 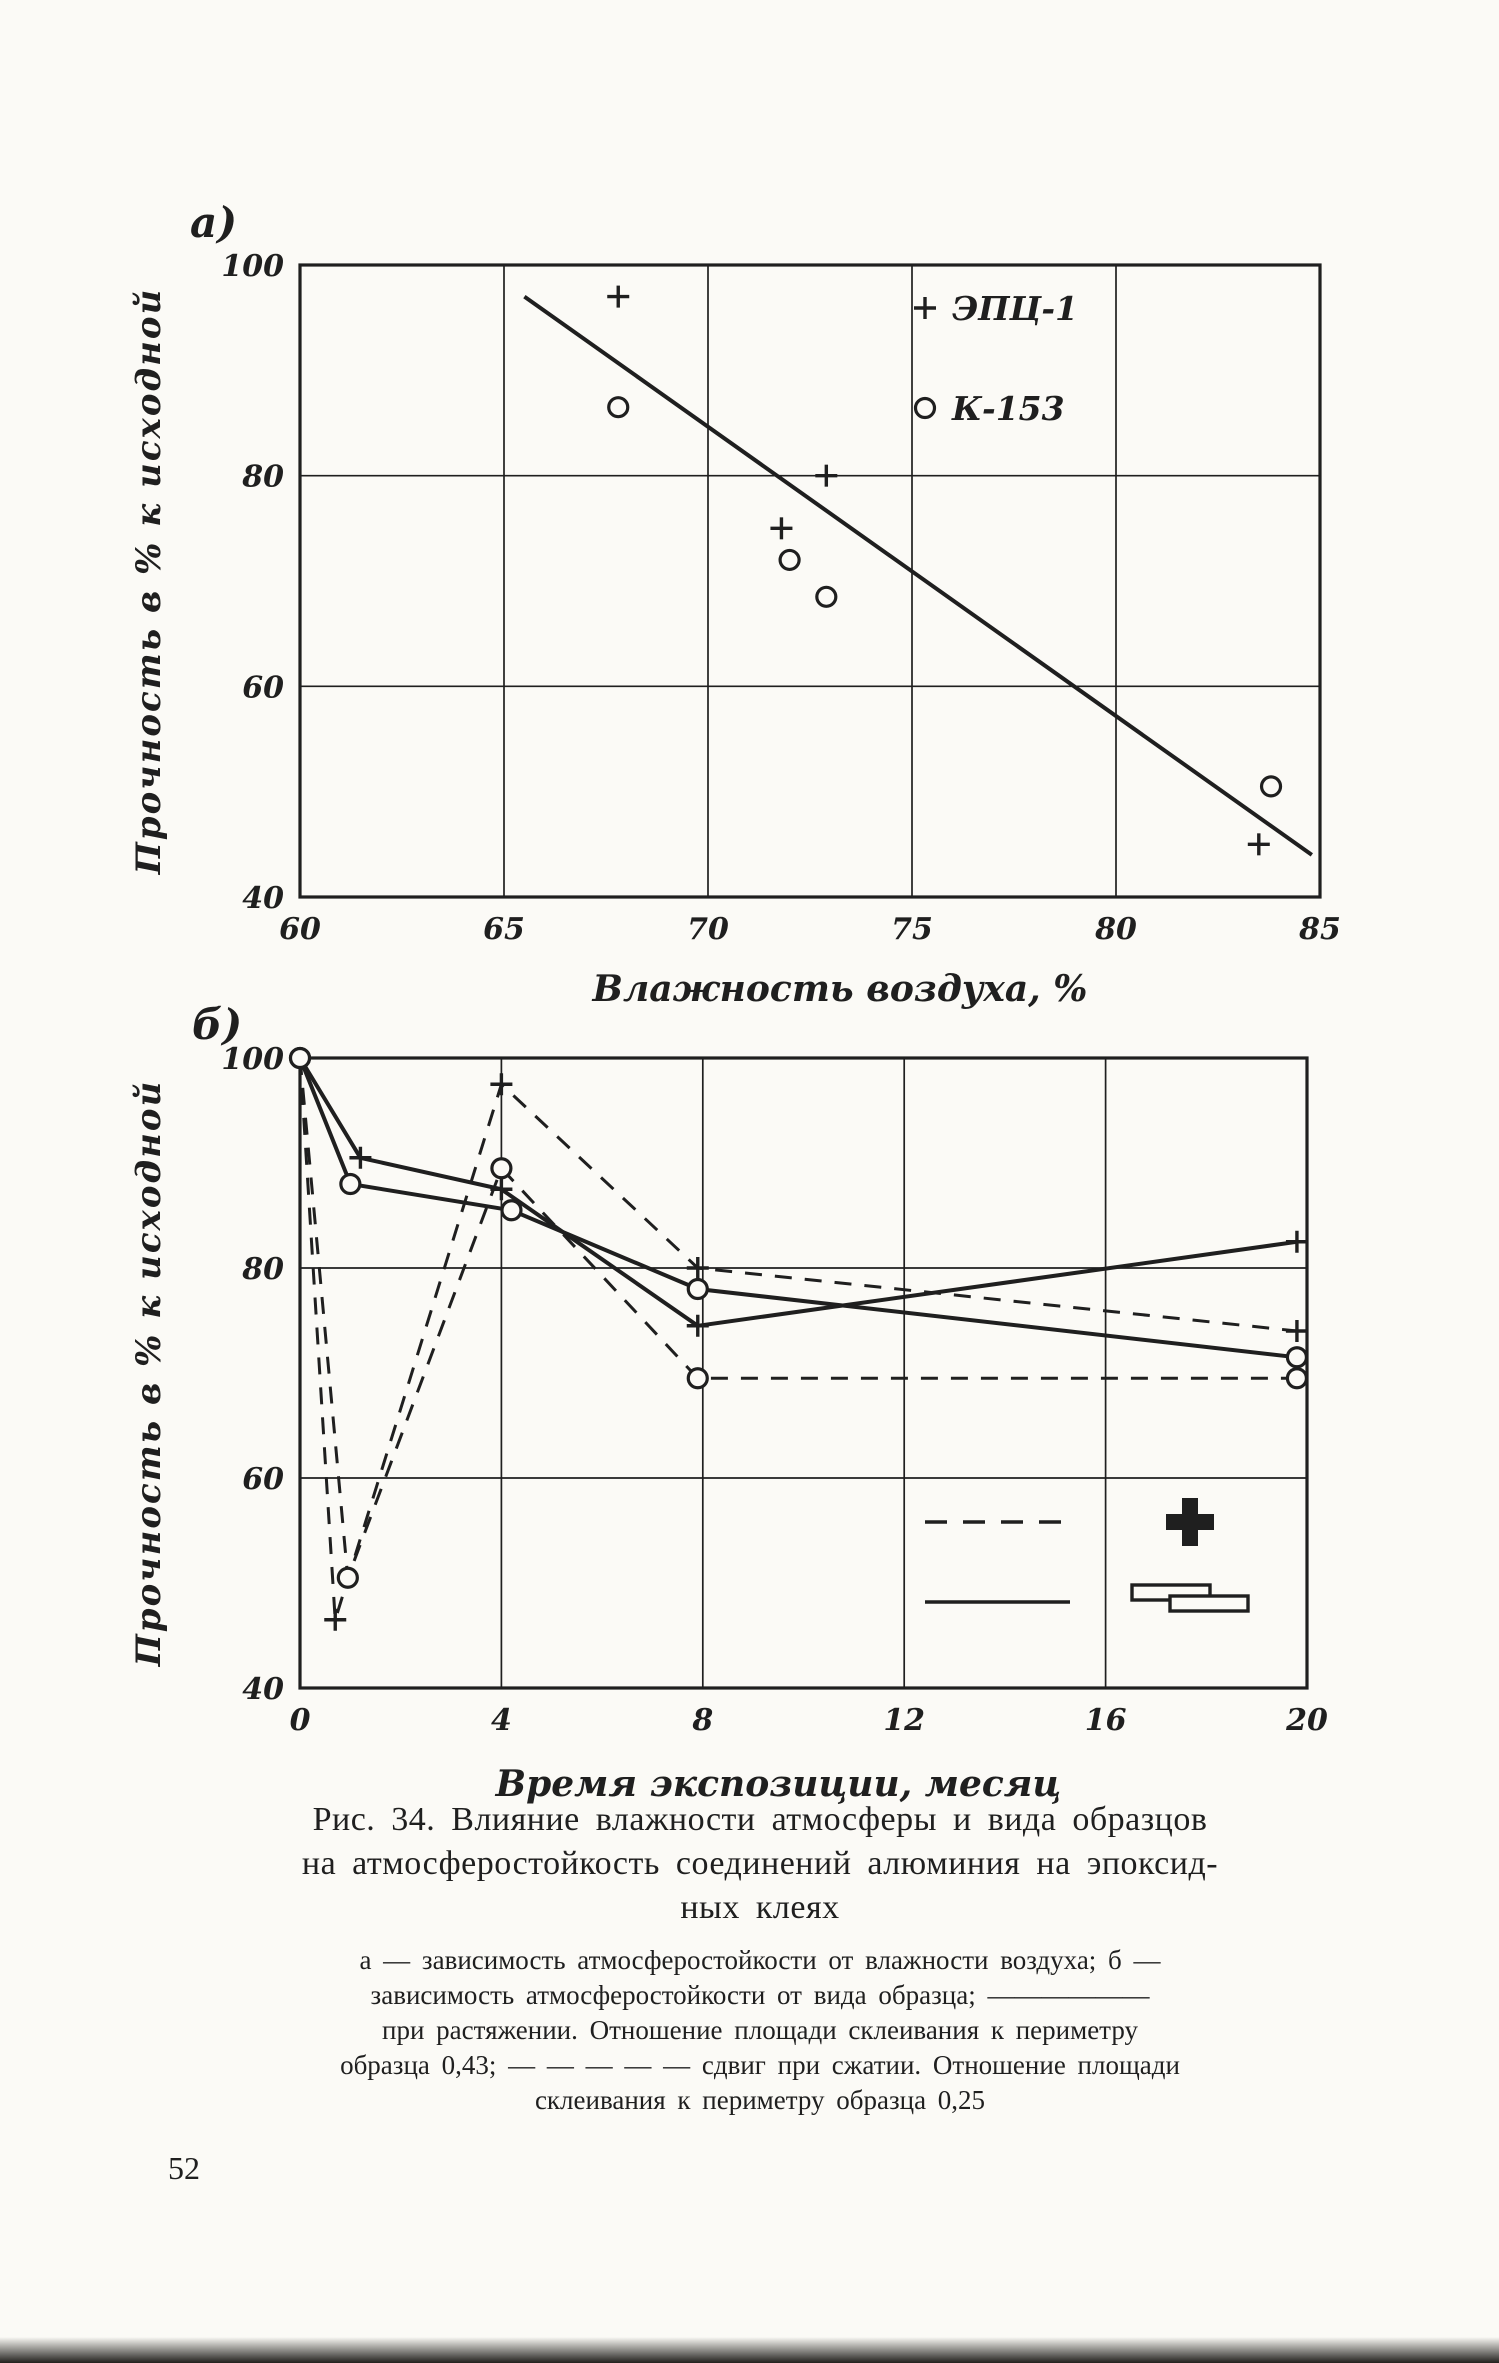 What do you see at coordinates (1106, 1720) in the screenshot?
I see `x-tick-label: 16` at bounding box center [1106, 1720].